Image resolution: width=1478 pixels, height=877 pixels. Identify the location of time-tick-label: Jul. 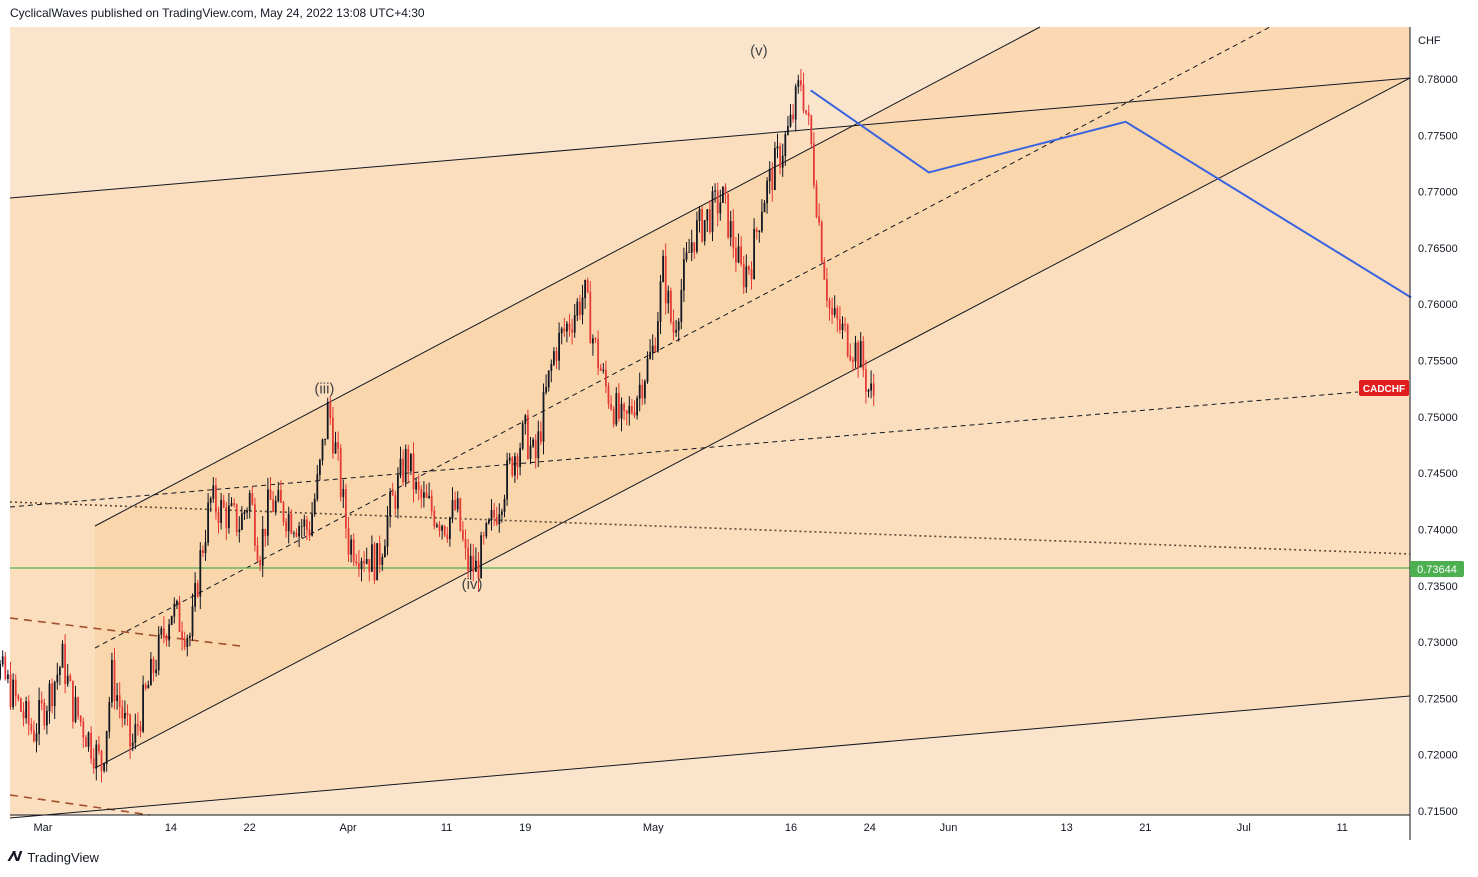
(1244, 828).